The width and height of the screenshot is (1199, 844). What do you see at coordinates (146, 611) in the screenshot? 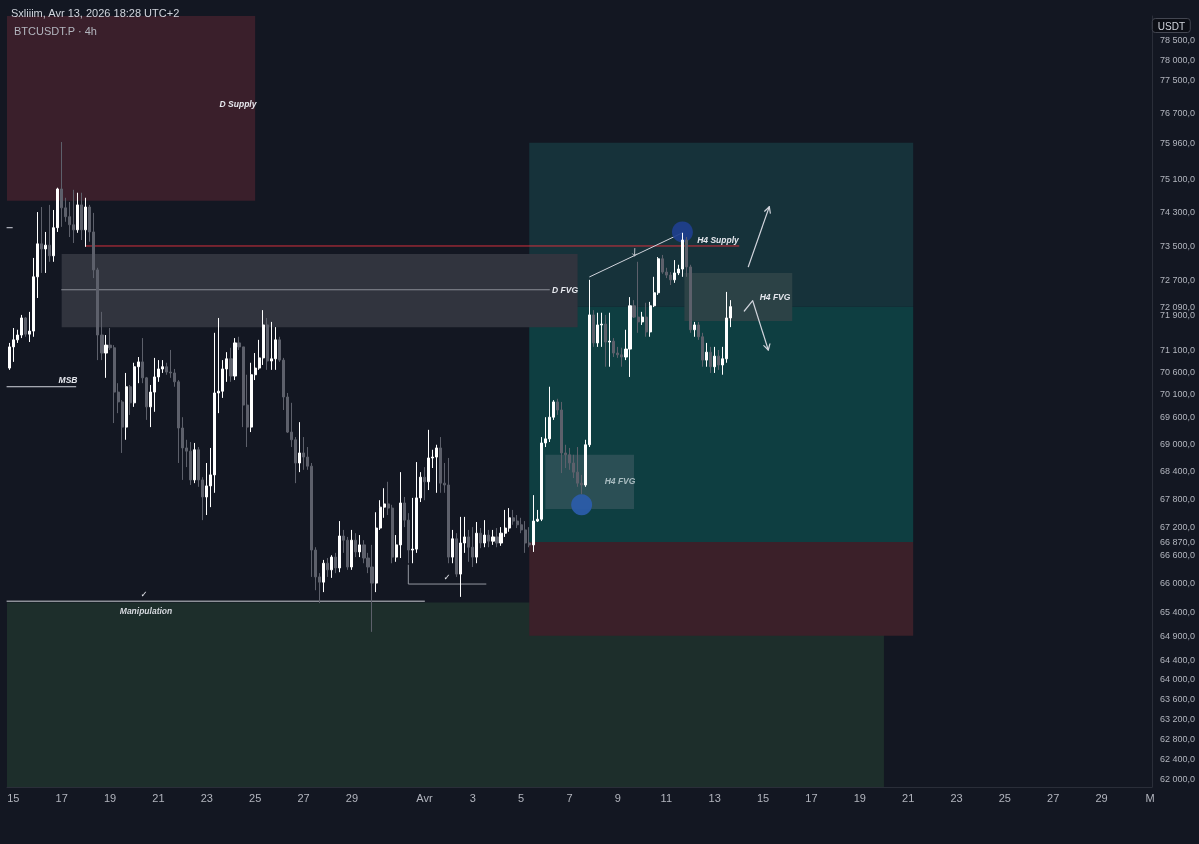
I see `annotation: Manipulation` at bounding box center [146, 611].